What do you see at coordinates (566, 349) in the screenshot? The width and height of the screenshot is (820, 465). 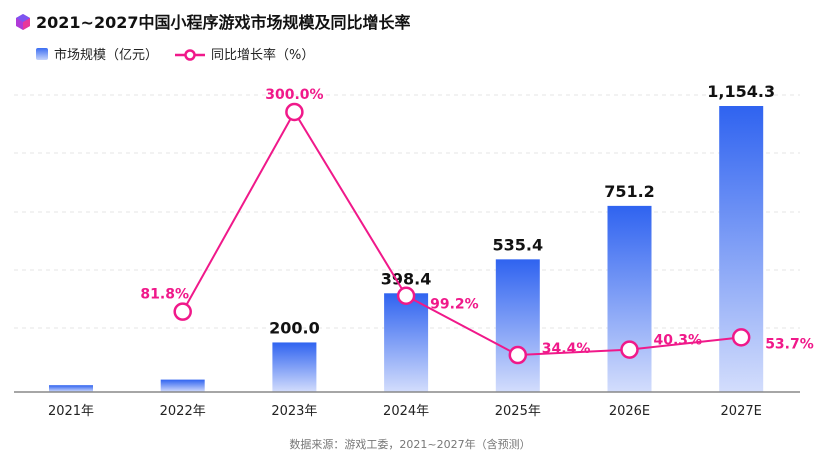 I see `growth-value-label: 34.4%` at bounding box center [566, 349].